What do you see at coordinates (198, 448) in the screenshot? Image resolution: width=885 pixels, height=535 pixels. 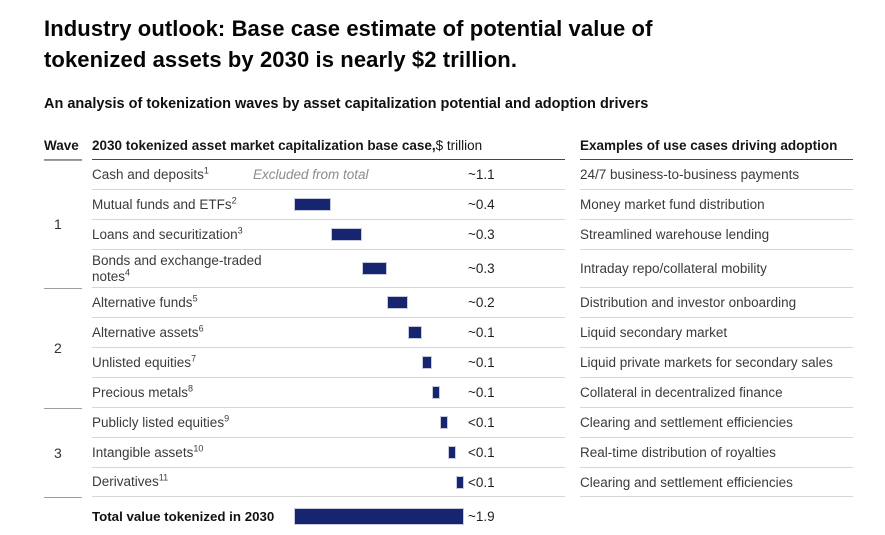 I see `footnote-marker: 10` at bounding box center [198, 448].